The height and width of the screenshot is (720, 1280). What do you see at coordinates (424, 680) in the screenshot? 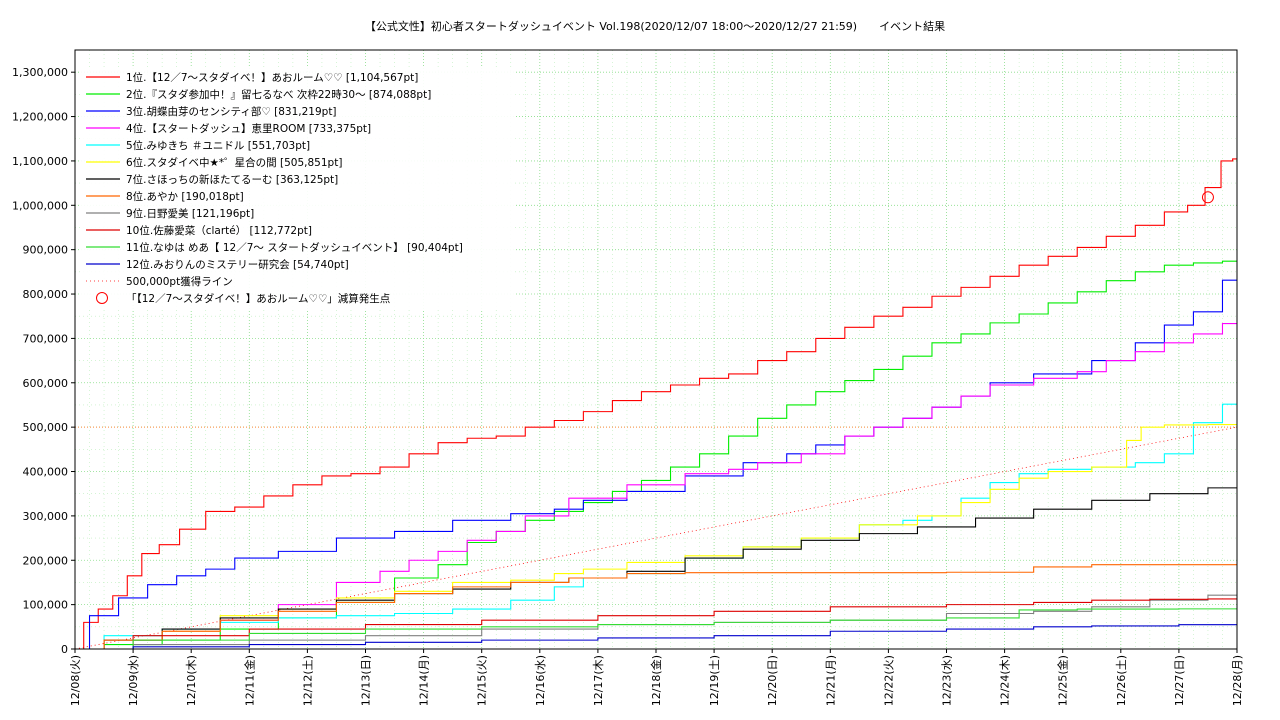
I see `x-tick-label: 12/14(月)` at bounding box center [424, 680].